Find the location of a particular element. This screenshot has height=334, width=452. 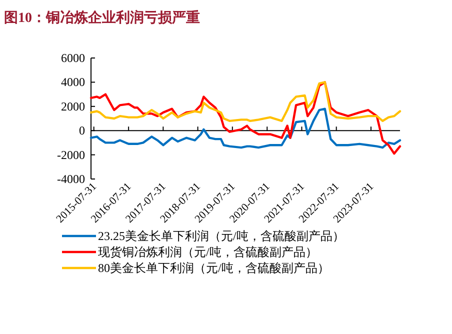

y-tick-label: 4000 is located at coordinates (73, 82).